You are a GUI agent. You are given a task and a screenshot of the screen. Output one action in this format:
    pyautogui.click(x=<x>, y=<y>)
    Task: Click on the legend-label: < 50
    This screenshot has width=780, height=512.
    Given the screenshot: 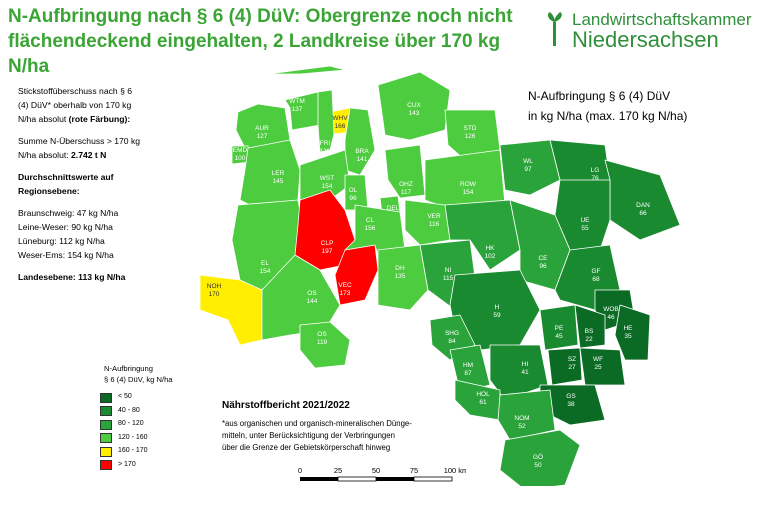 What is the action you would take?
    pyautogui.click(x=125, y=396)
    